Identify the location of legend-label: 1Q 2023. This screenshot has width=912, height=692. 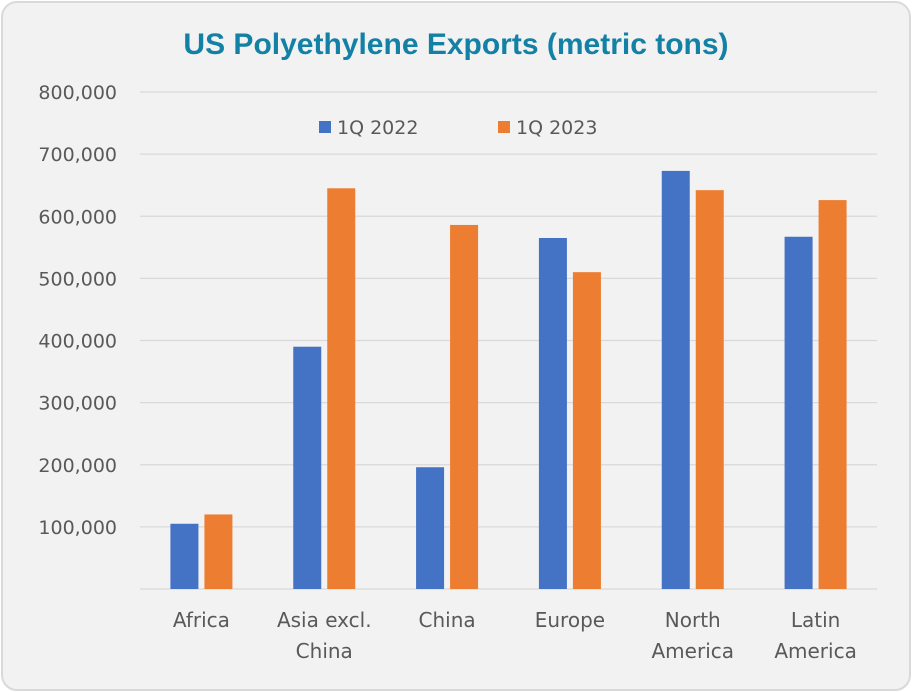
(556, 128).